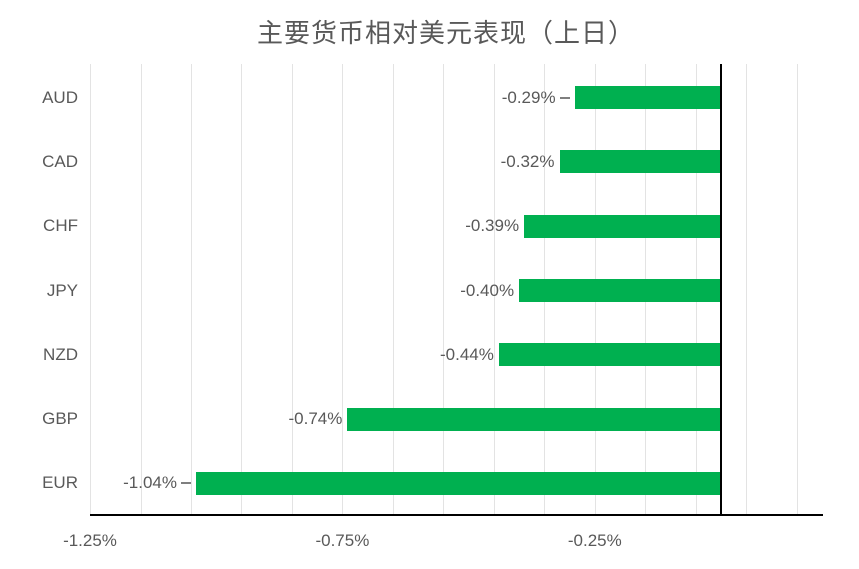 This screenshot has height=569, width=859. I want to click on data-label-cad: -0.32%, so click(277, 162).